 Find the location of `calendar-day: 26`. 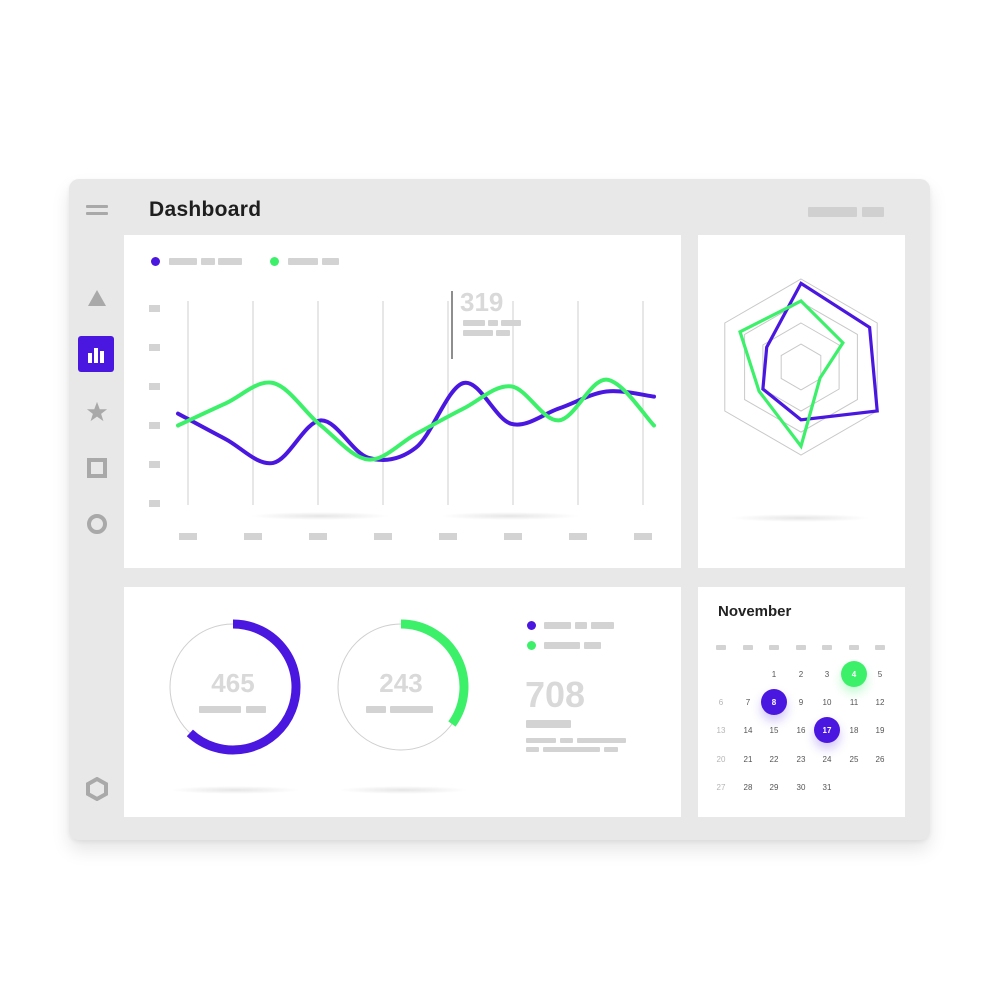

calendar-day: 26 is located at coordinates (880, 759).